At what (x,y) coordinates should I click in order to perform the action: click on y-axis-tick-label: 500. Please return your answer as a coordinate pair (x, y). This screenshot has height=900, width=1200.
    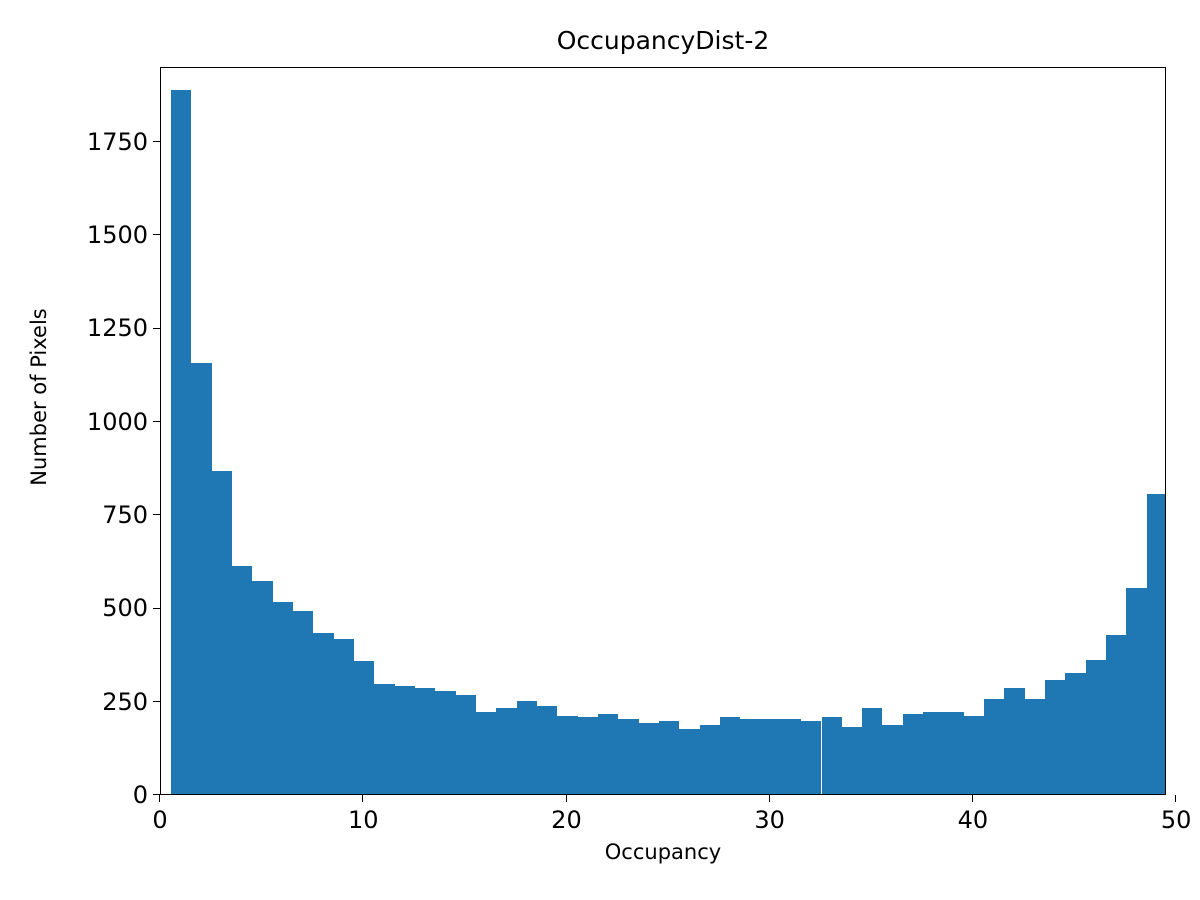
    Looking at the image, I should click on (125, 608).